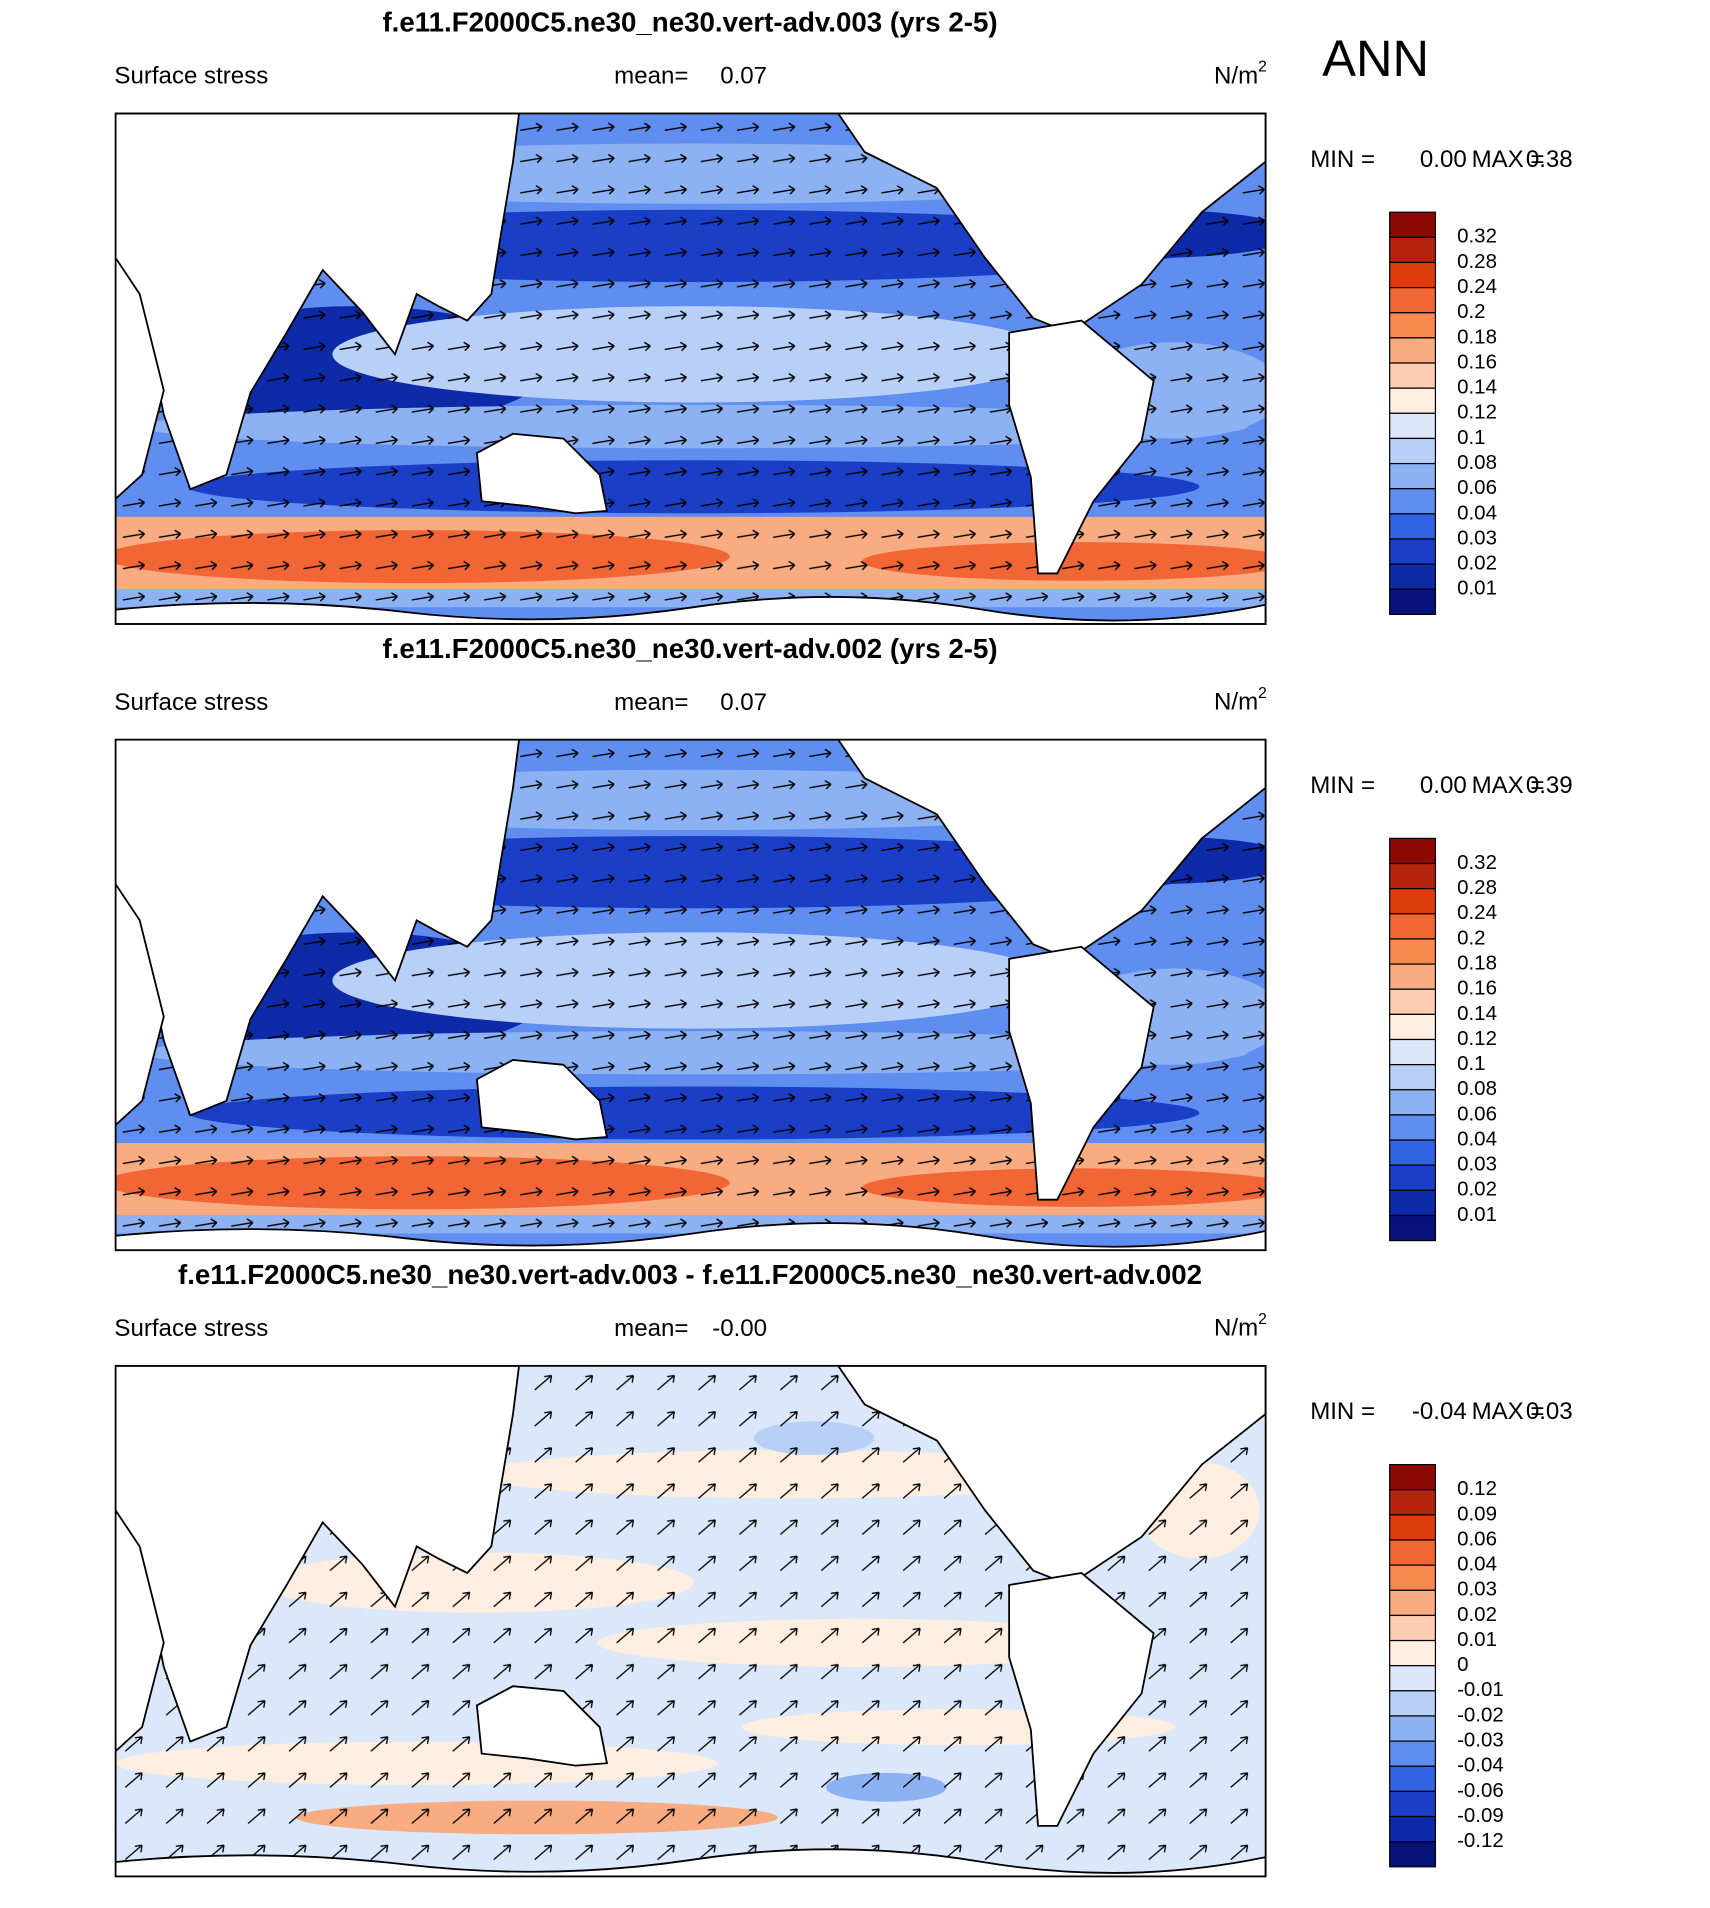  I want to click on min-value: 0.00, so click(1443, 785).